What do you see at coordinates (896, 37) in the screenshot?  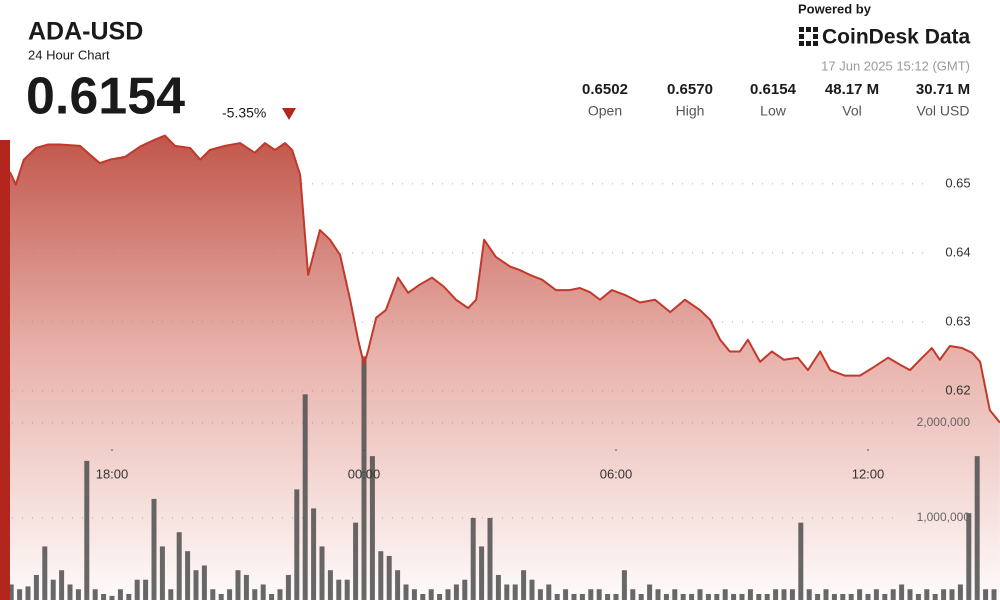 I see `brand-name: CoinDesk Data` at bounding box center [896, 37].